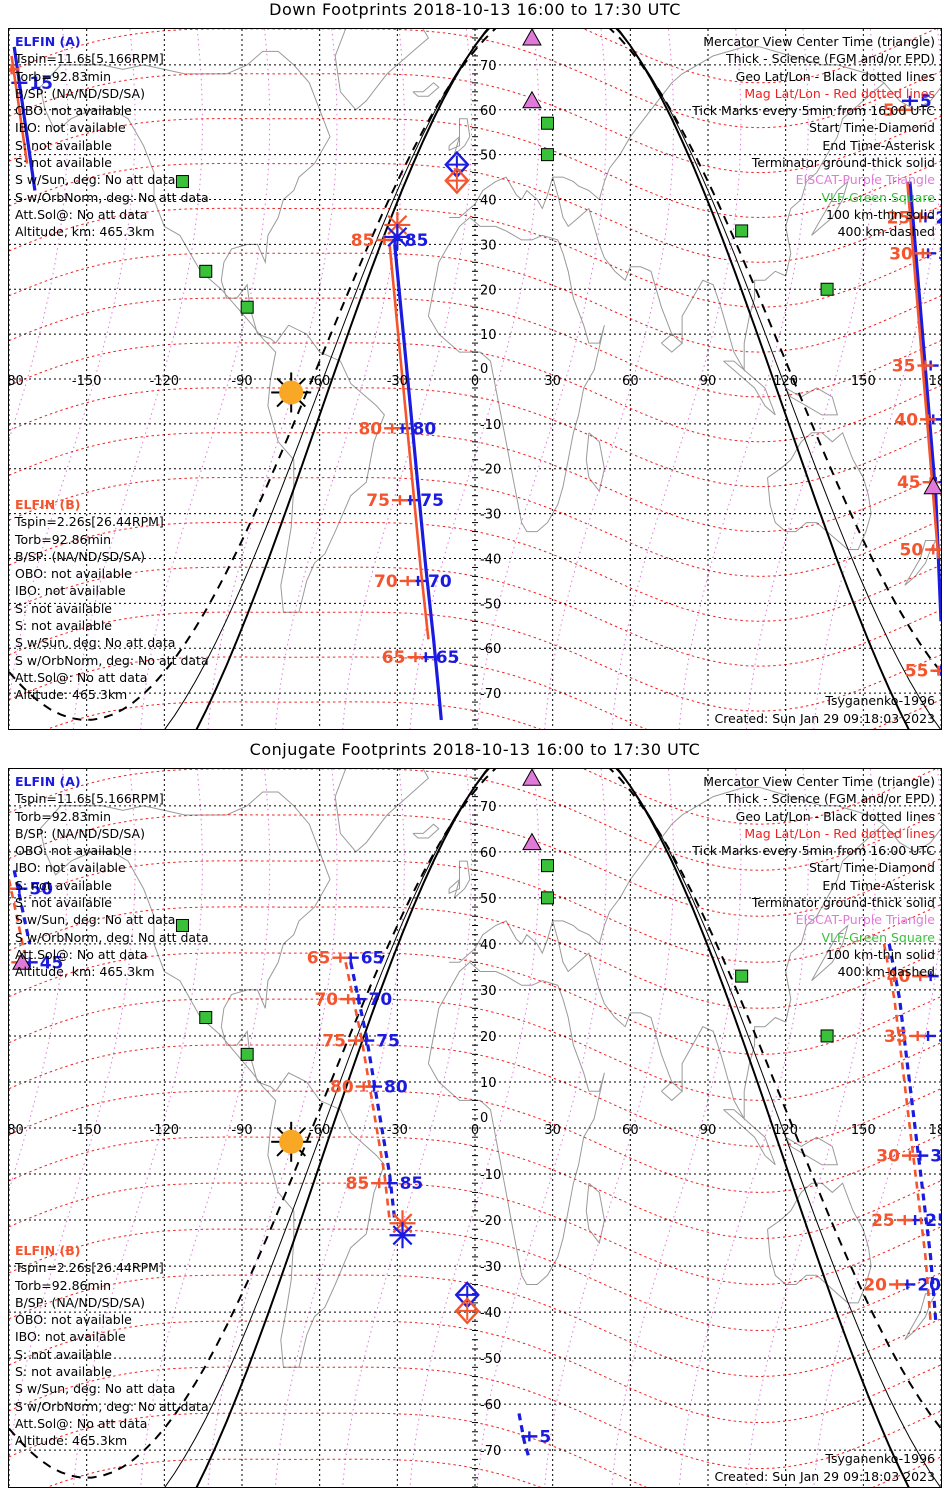  I want to click on lon-tick-label: -150, so click(87, 381).